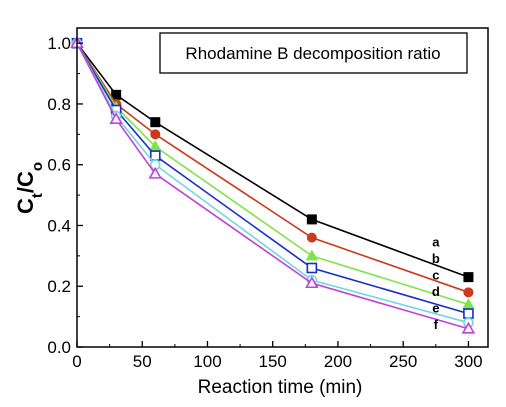 This screenshot has height=407, width=506. I want to click on y-tick-label: 0.2, so click(59, 286).